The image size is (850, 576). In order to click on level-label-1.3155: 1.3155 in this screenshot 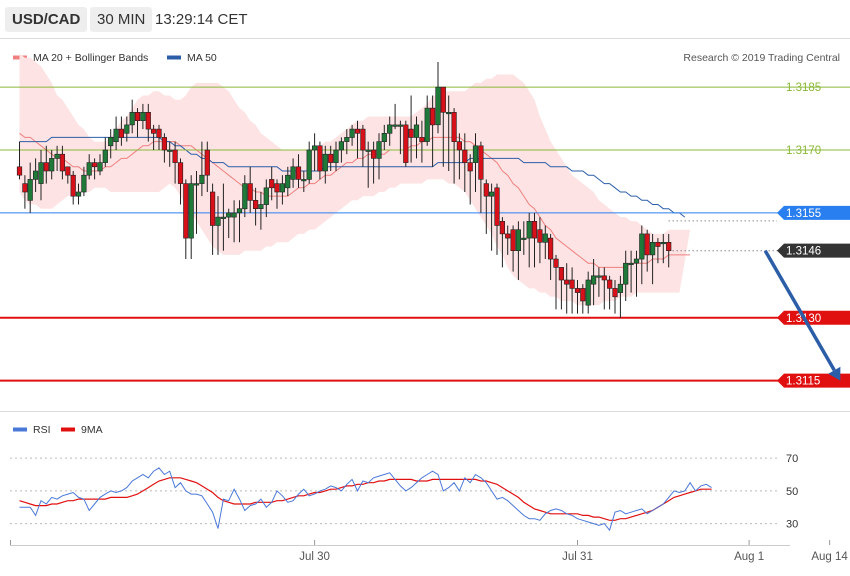, I will do `click(803, 214)`.